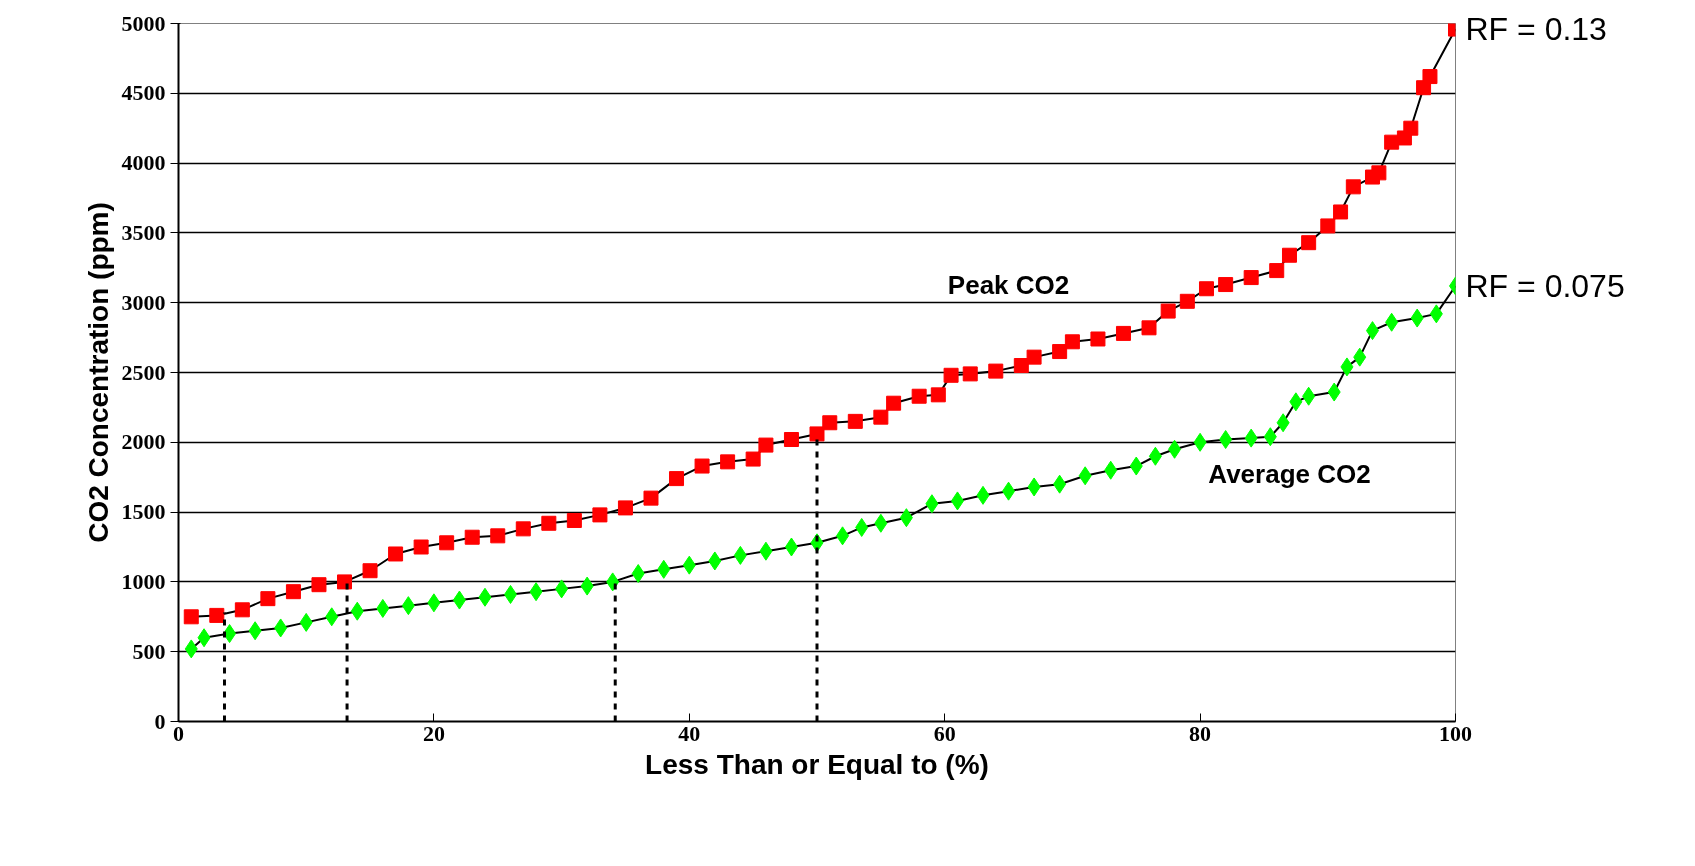 The height and width of the screenshot is (866, 1695). Describe the element at coordinates (143, 23) in the screenshot. I see `y-tick-label: 5000` at that location.